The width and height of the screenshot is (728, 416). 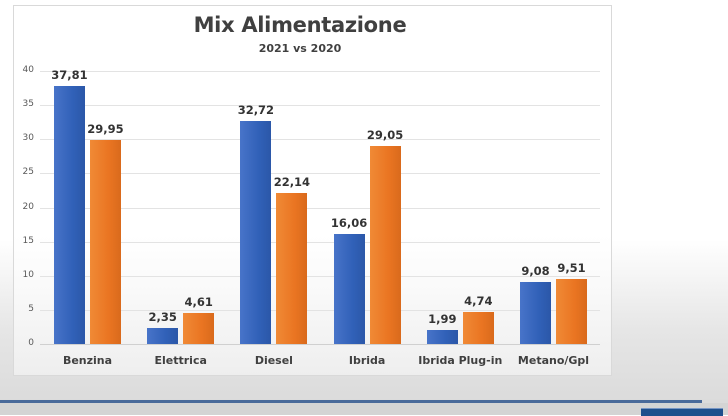 What do you see at coordinates (105, 128) in the screenshot?
I see `data-label: 29,95` at bounding box center [105, 128].